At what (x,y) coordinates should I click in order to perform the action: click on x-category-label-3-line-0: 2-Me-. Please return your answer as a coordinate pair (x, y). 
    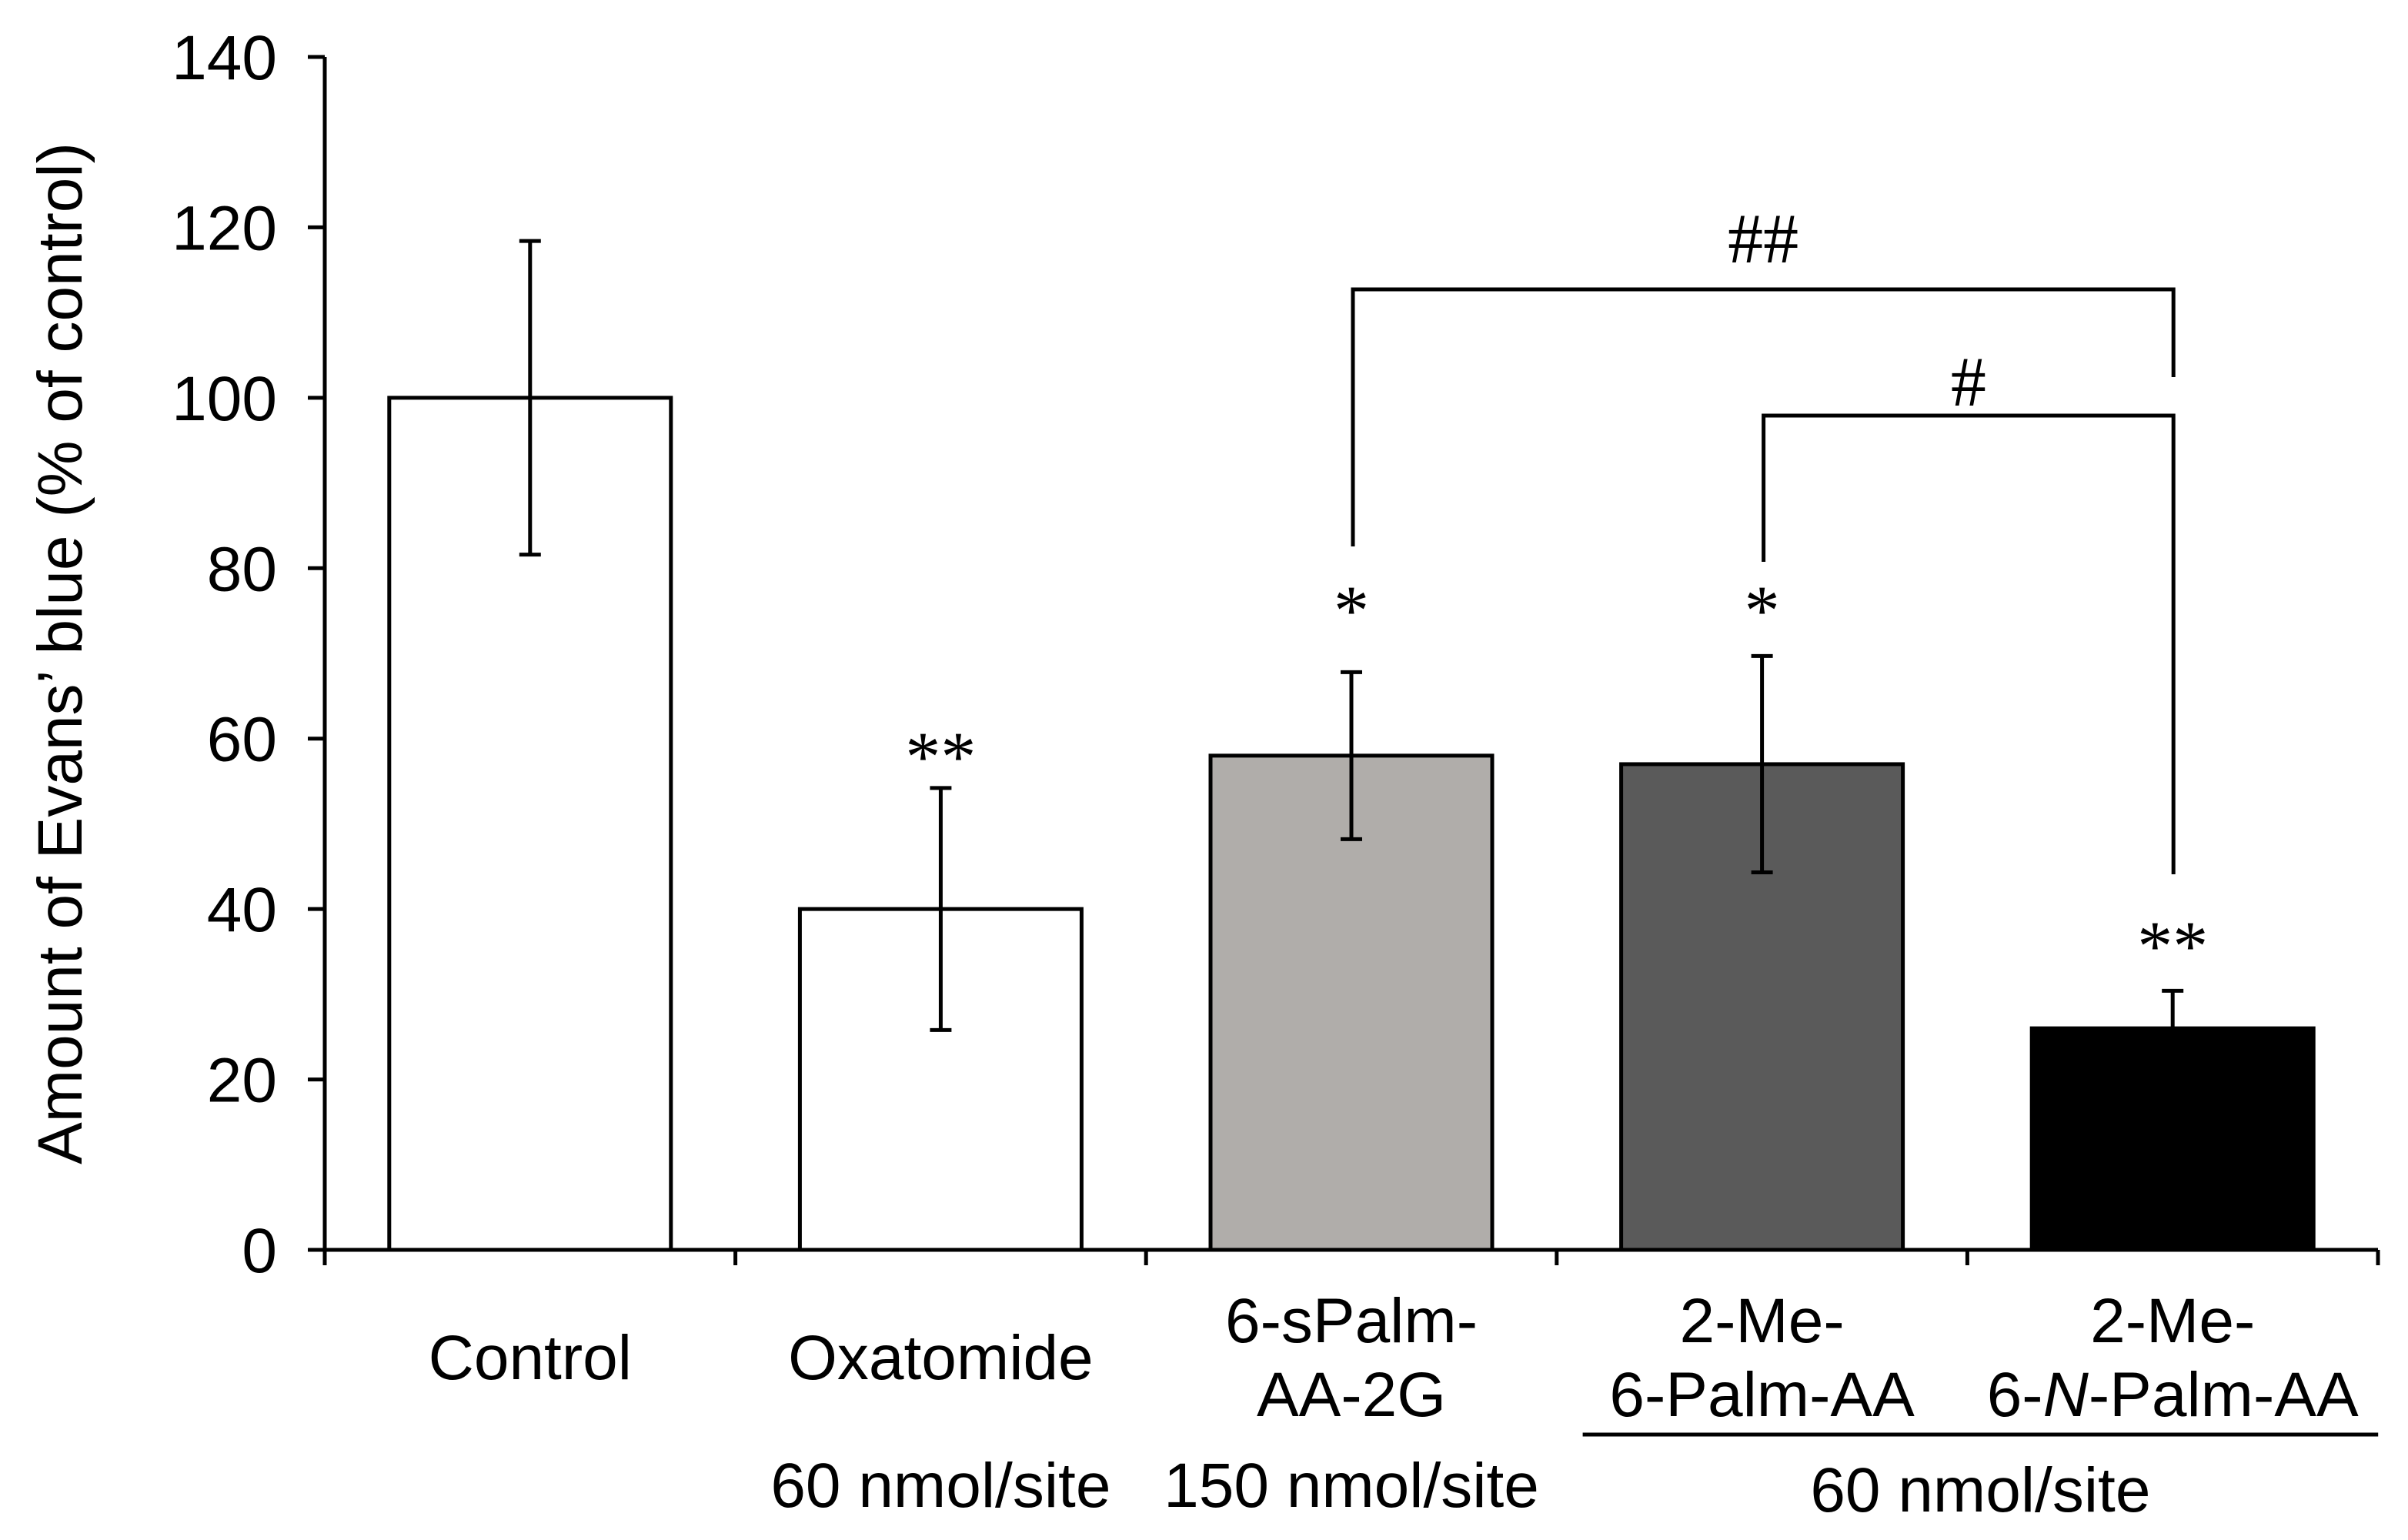
    Looking at the image, I should click on (1762, 1321).